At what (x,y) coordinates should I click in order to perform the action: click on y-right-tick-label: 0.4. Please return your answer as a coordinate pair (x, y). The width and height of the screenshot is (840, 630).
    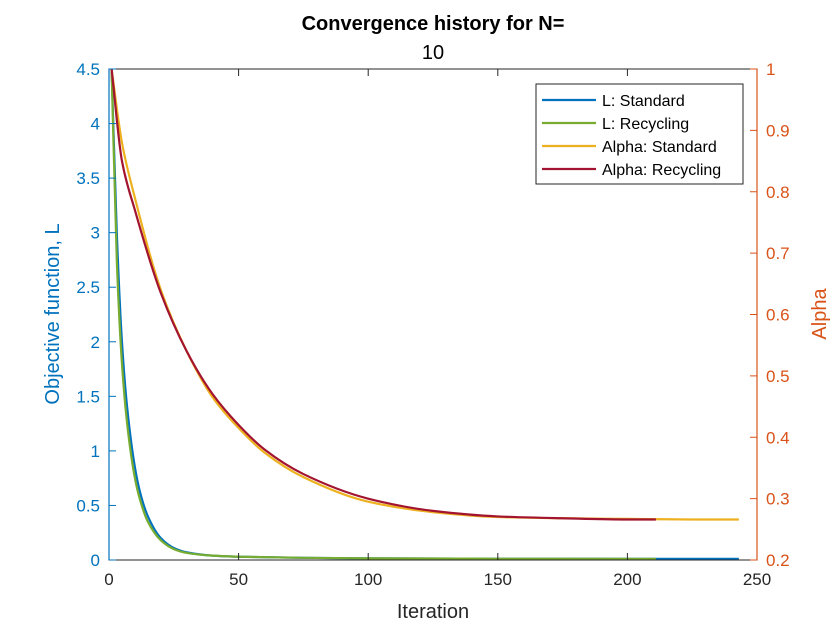
    Looking at the image, I should click on (778, 437).